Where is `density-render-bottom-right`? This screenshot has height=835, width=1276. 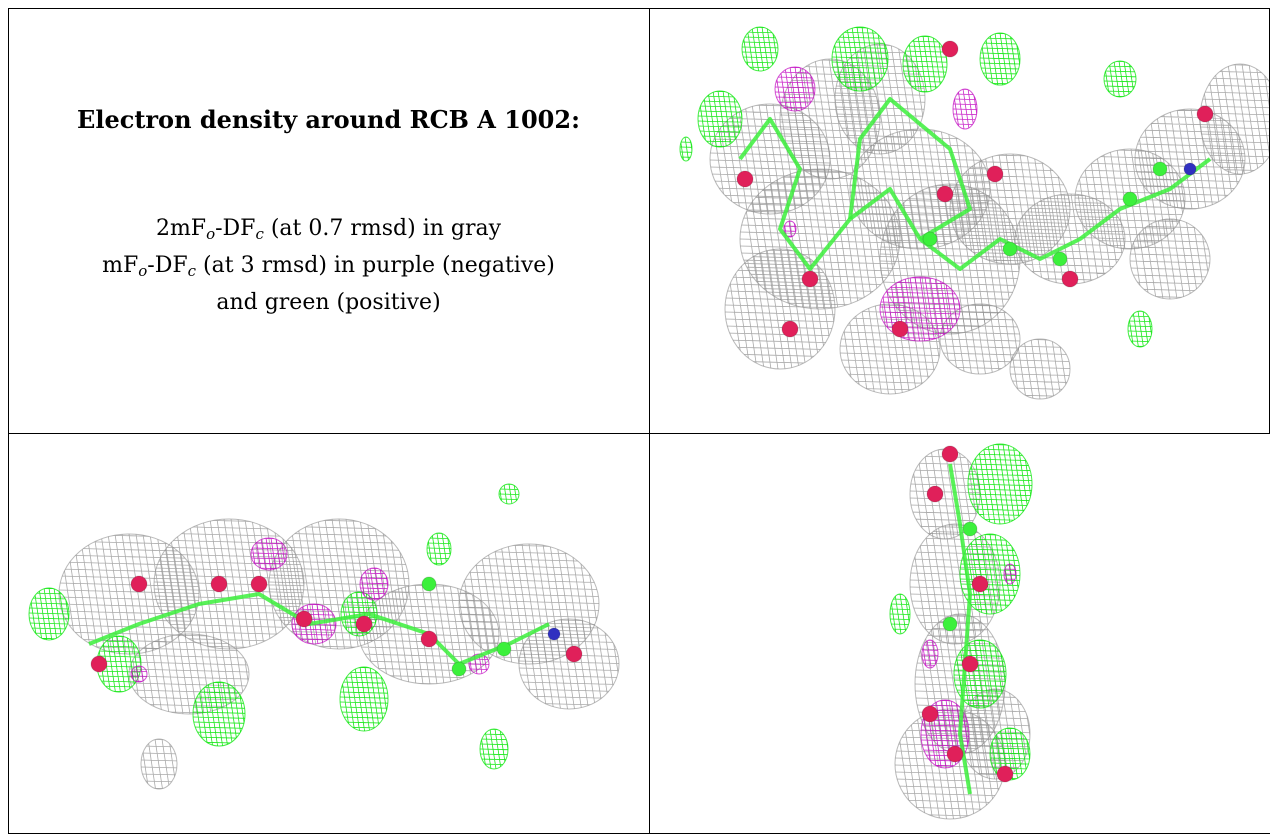 density-render-bottom-right is located at coordinates (961, 631).